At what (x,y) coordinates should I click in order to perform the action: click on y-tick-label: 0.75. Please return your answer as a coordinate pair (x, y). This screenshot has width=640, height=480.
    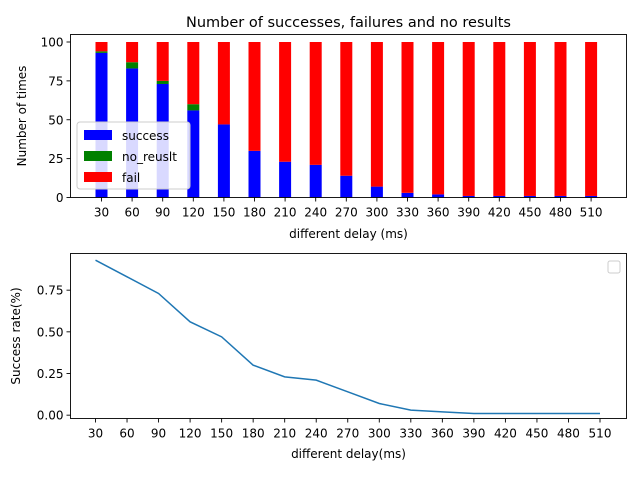
    Looking at the image, I should click on (50, 291).